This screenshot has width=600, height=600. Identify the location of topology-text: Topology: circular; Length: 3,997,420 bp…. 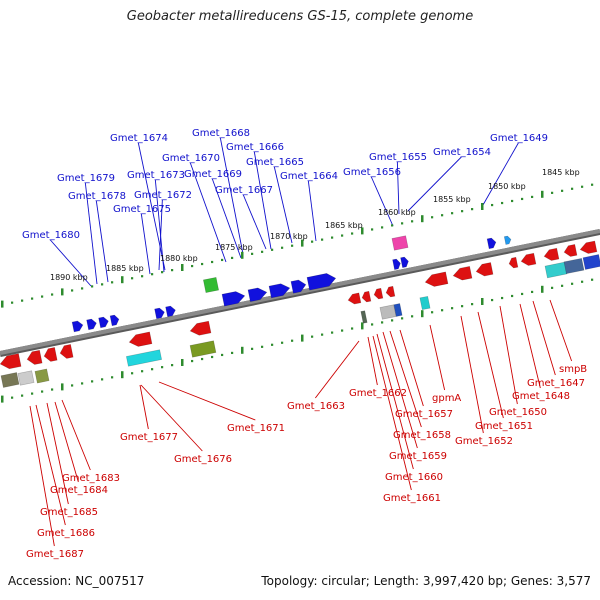
(426, 581).